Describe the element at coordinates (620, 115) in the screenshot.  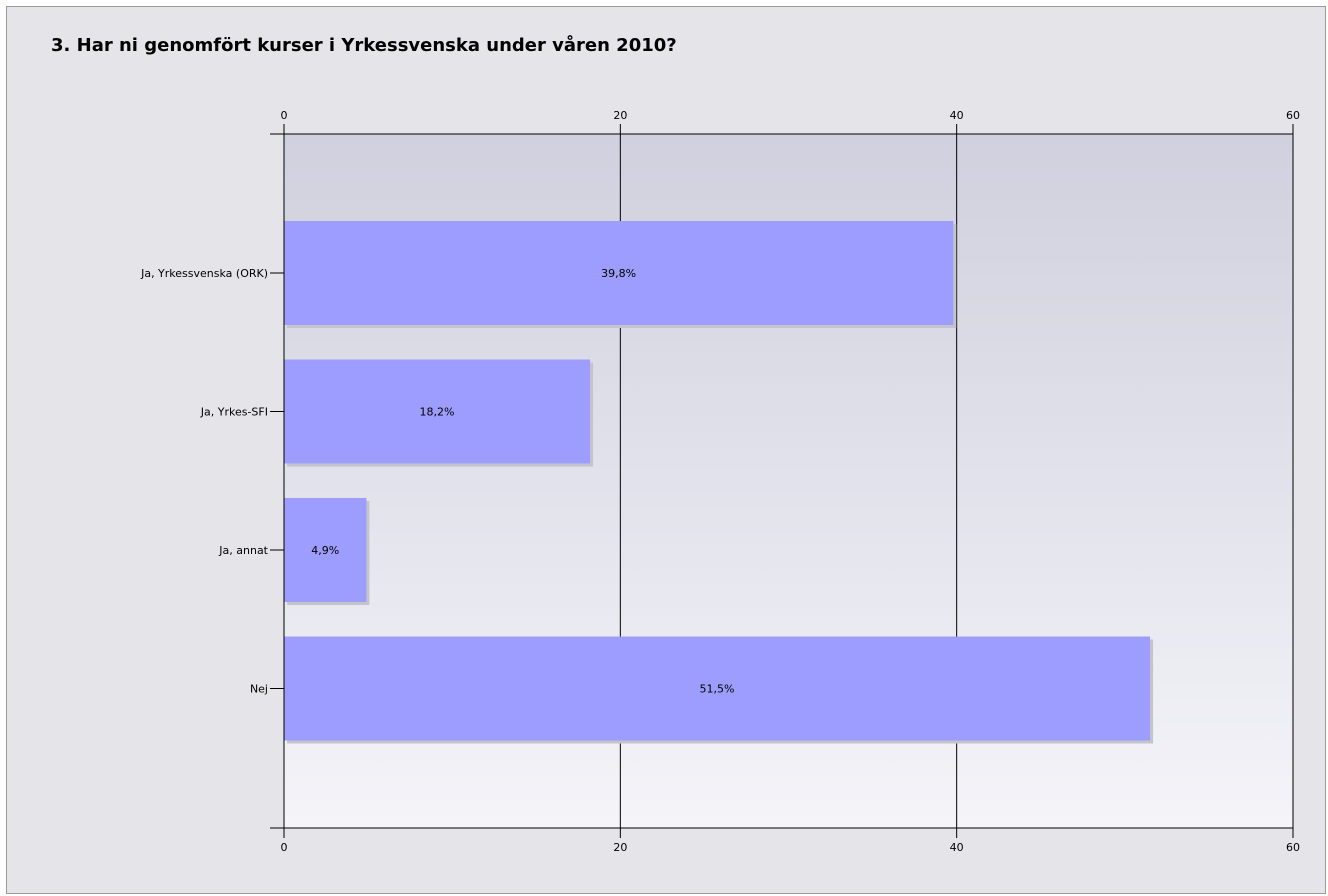
I see `x-tick-label-top: 20` at that location.